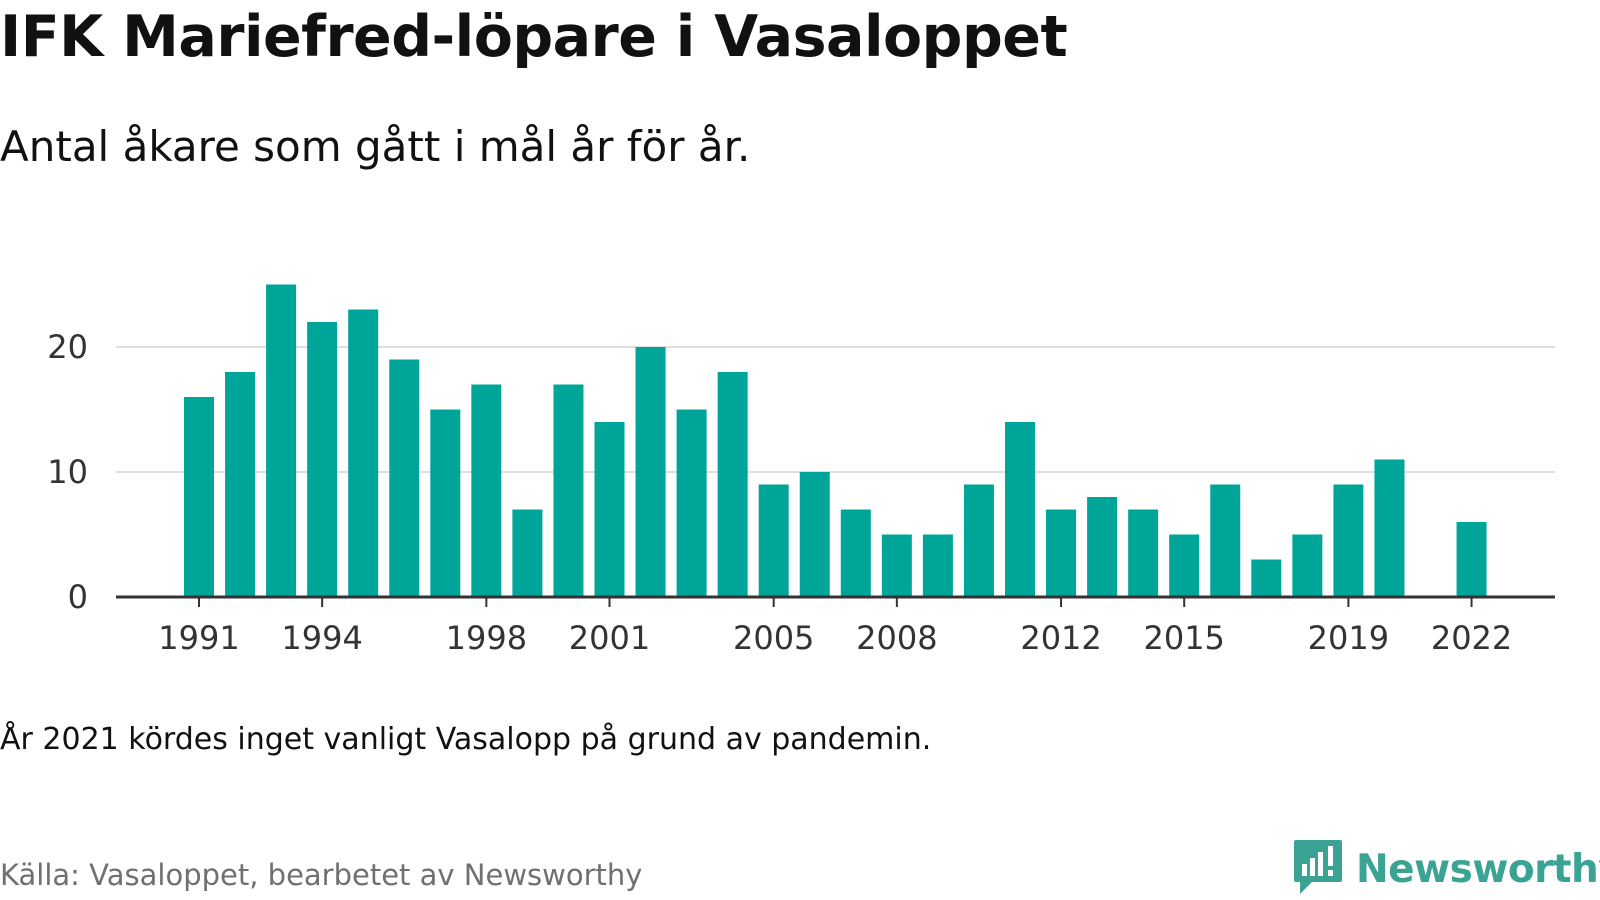  I want to click on x-tick-label: 1994, so click(321, 638).